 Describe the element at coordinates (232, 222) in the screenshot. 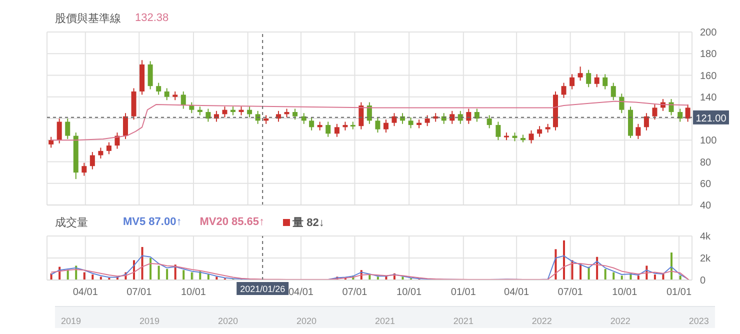

I see `text: MV20 85.65↑` at that location.